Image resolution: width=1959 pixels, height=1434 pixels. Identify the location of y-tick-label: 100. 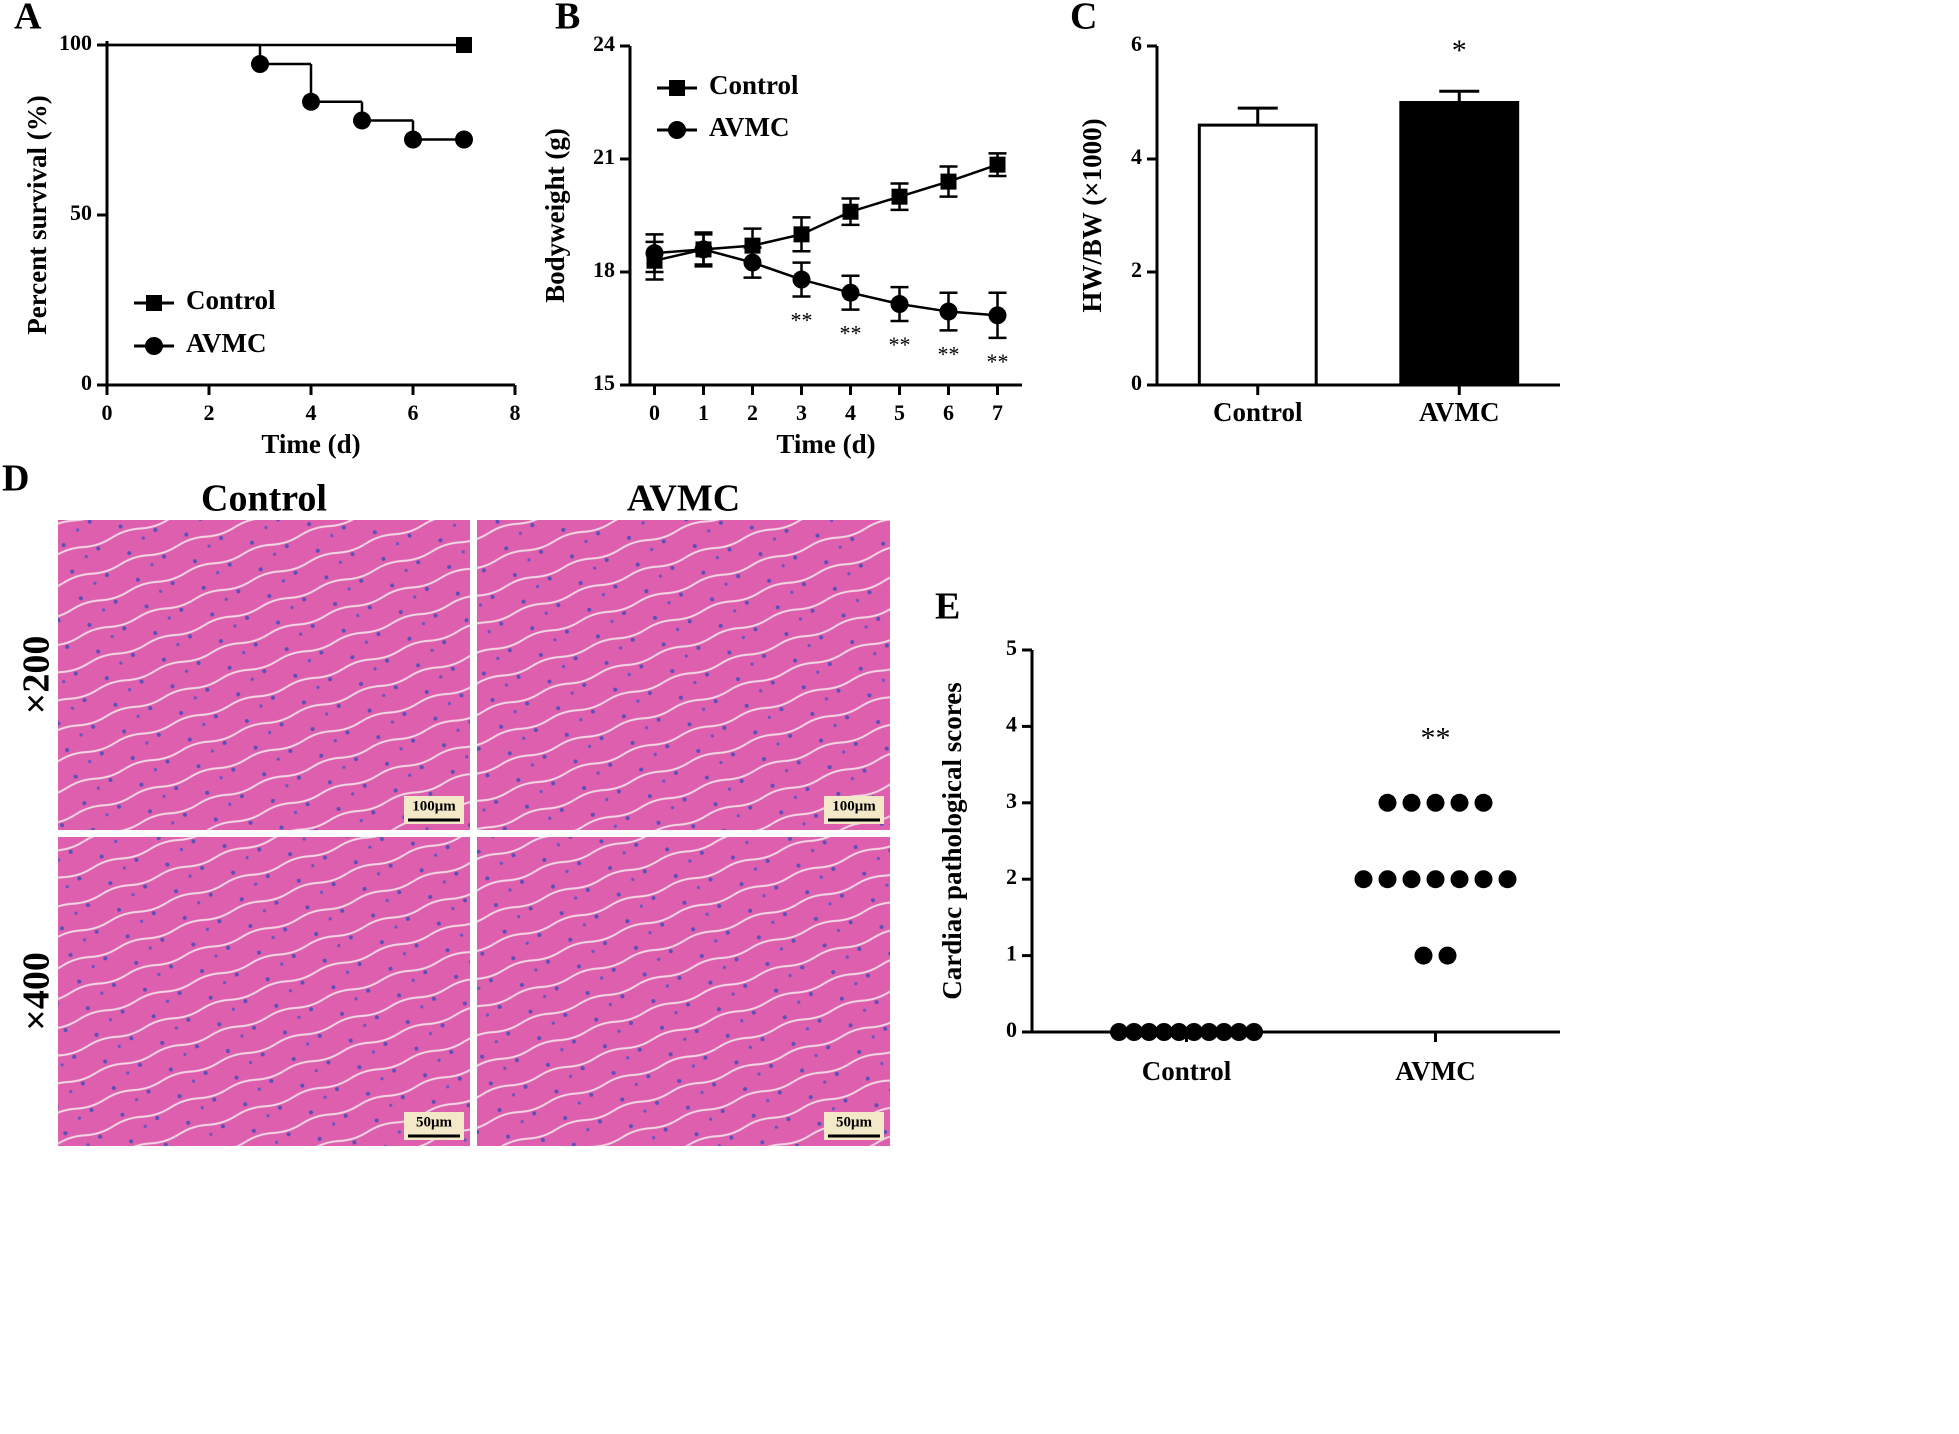
(75, 42).